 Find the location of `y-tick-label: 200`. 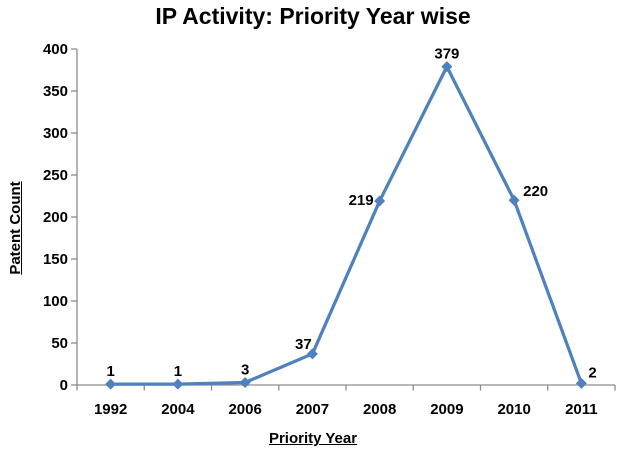

y-tick-label: 200 is located at coordinates (55, 217).